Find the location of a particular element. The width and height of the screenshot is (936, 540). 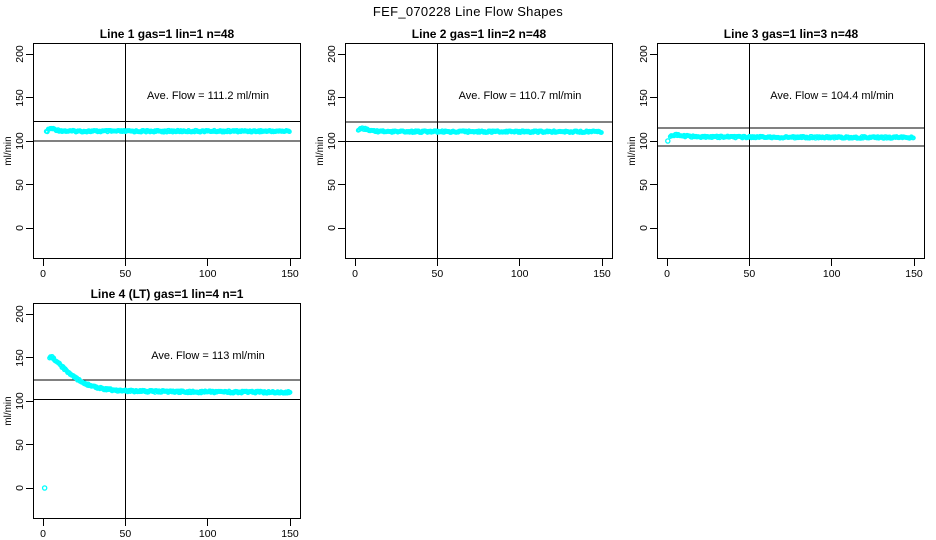

avg-flow-annotation: Ave. Flow = 110.7 ml/min is located at coordinates (520, 96).